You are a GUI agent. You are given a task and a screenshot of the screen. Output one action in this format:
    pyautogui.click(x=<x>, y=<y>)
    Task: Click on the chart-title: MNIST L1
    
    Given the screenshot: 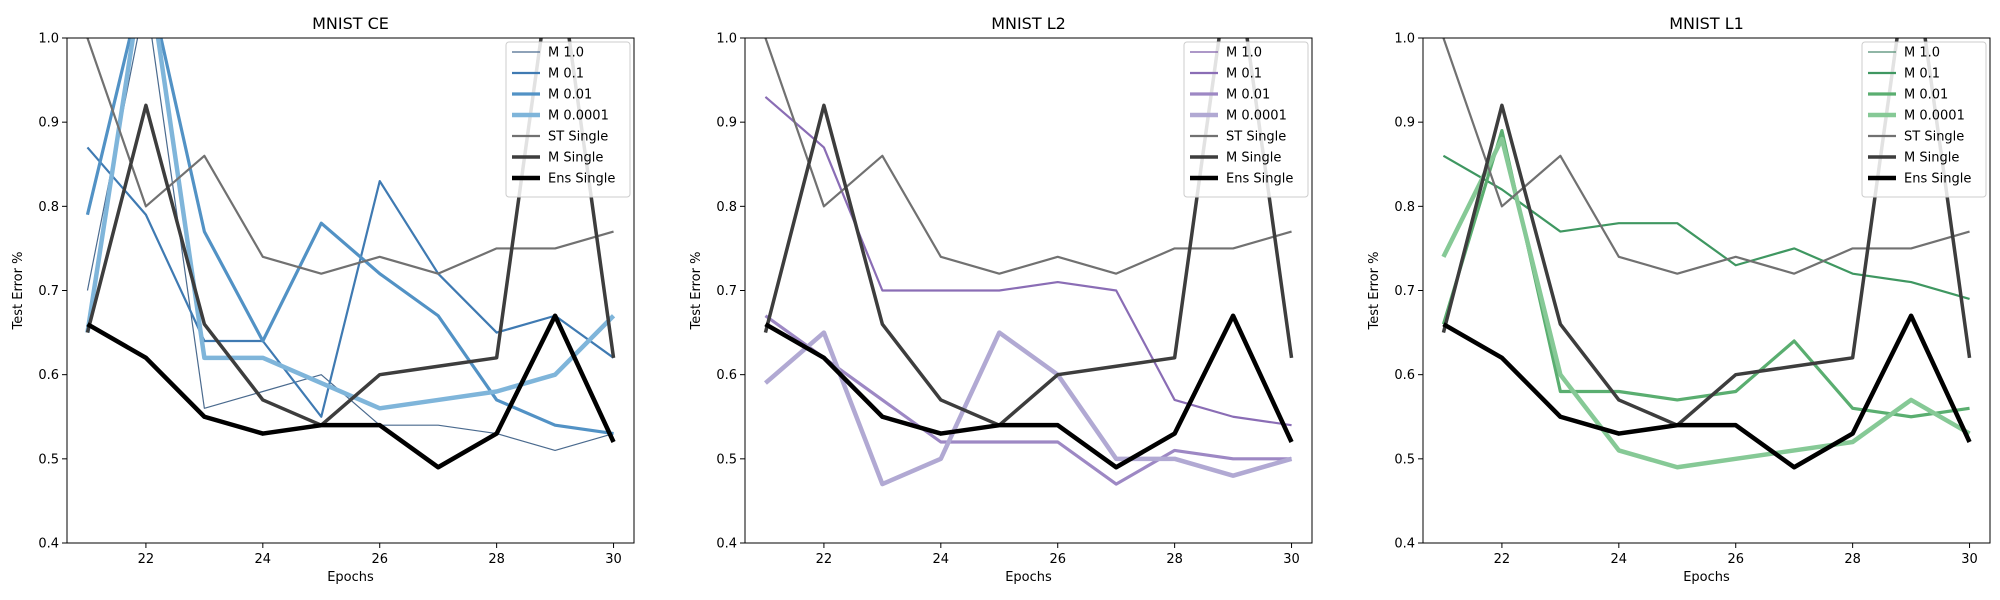 What is the action you would take?
    pyautogui.click(x=1706, y=23)
    